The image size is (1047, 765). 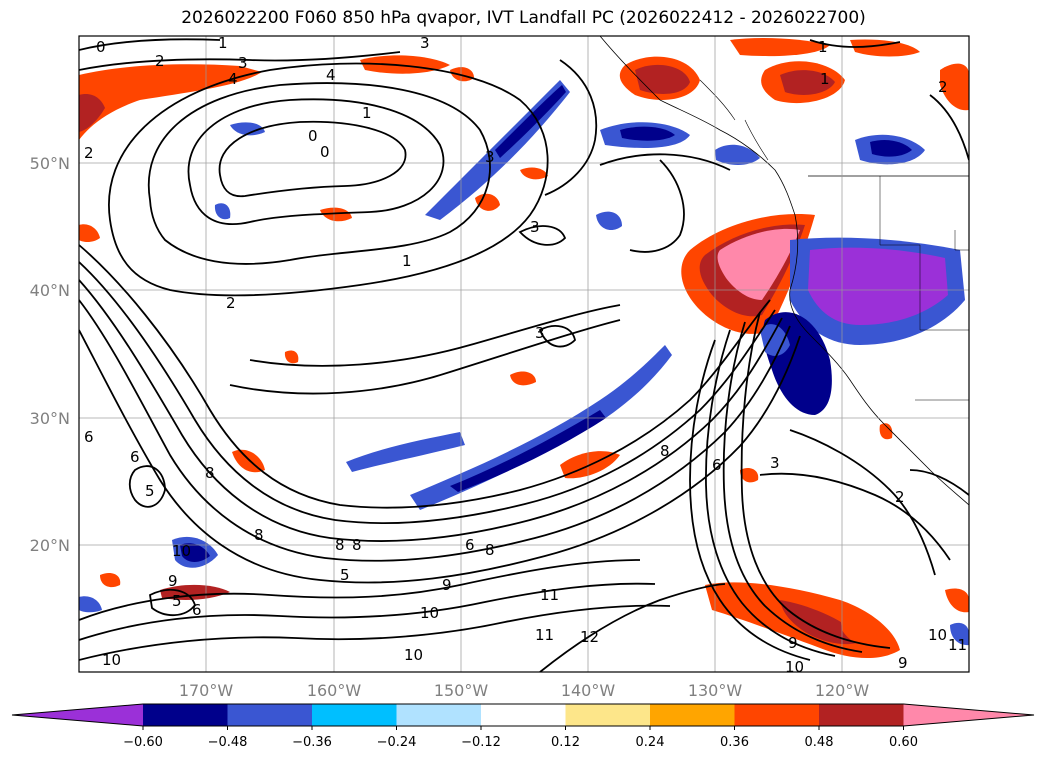 What do you see at coordinates (334, 690) in the screenshot?
I see `lon-tick-label: 160°W` at bounding box center [334, 690].